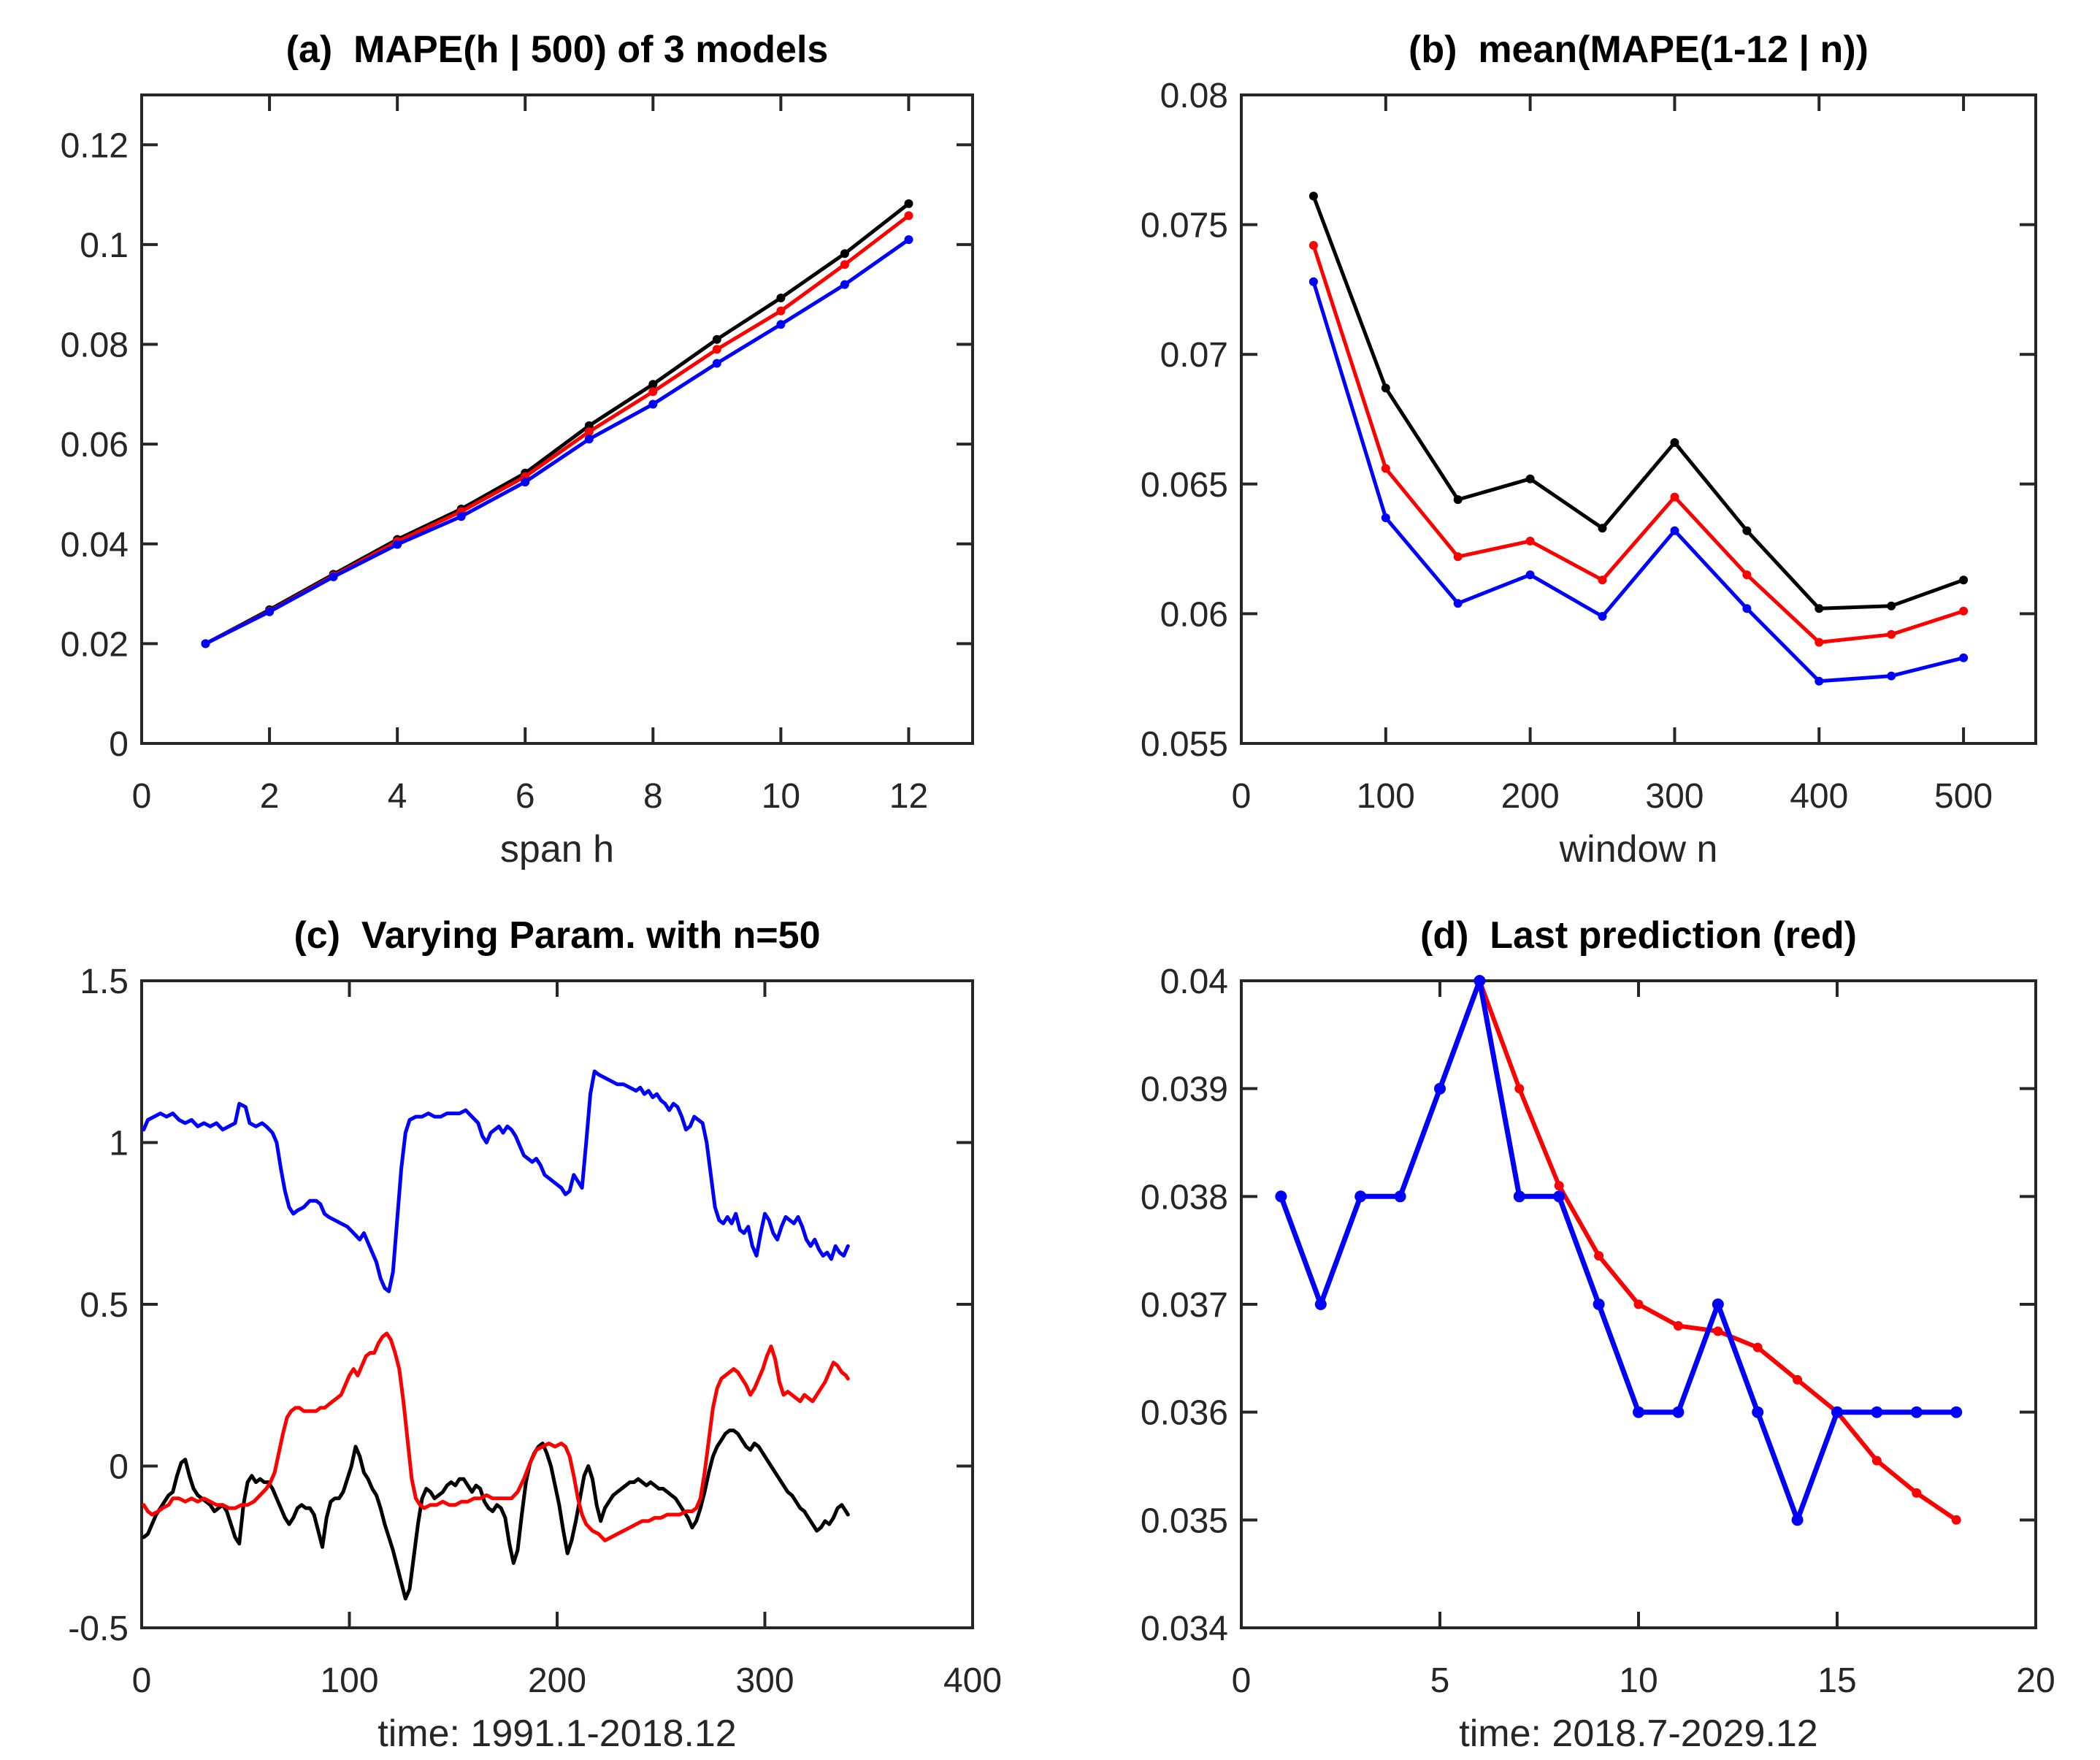 This screenshot has height=1760, width=2100. I want to click on panel-b-model-black-line, so click(1638, 402).